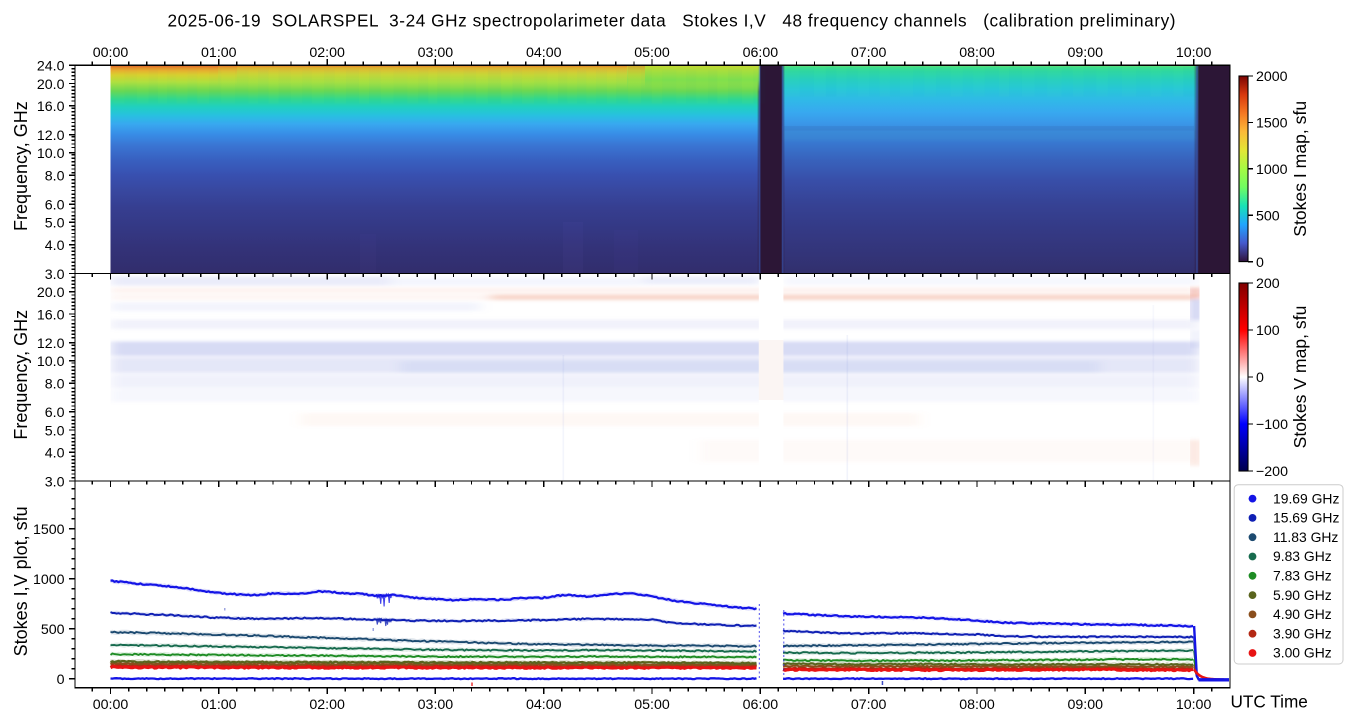  Describe the element at coordinates (1300, 169) in the screenshot. I see `svg-text: Stokes I map, sfu` at that location.